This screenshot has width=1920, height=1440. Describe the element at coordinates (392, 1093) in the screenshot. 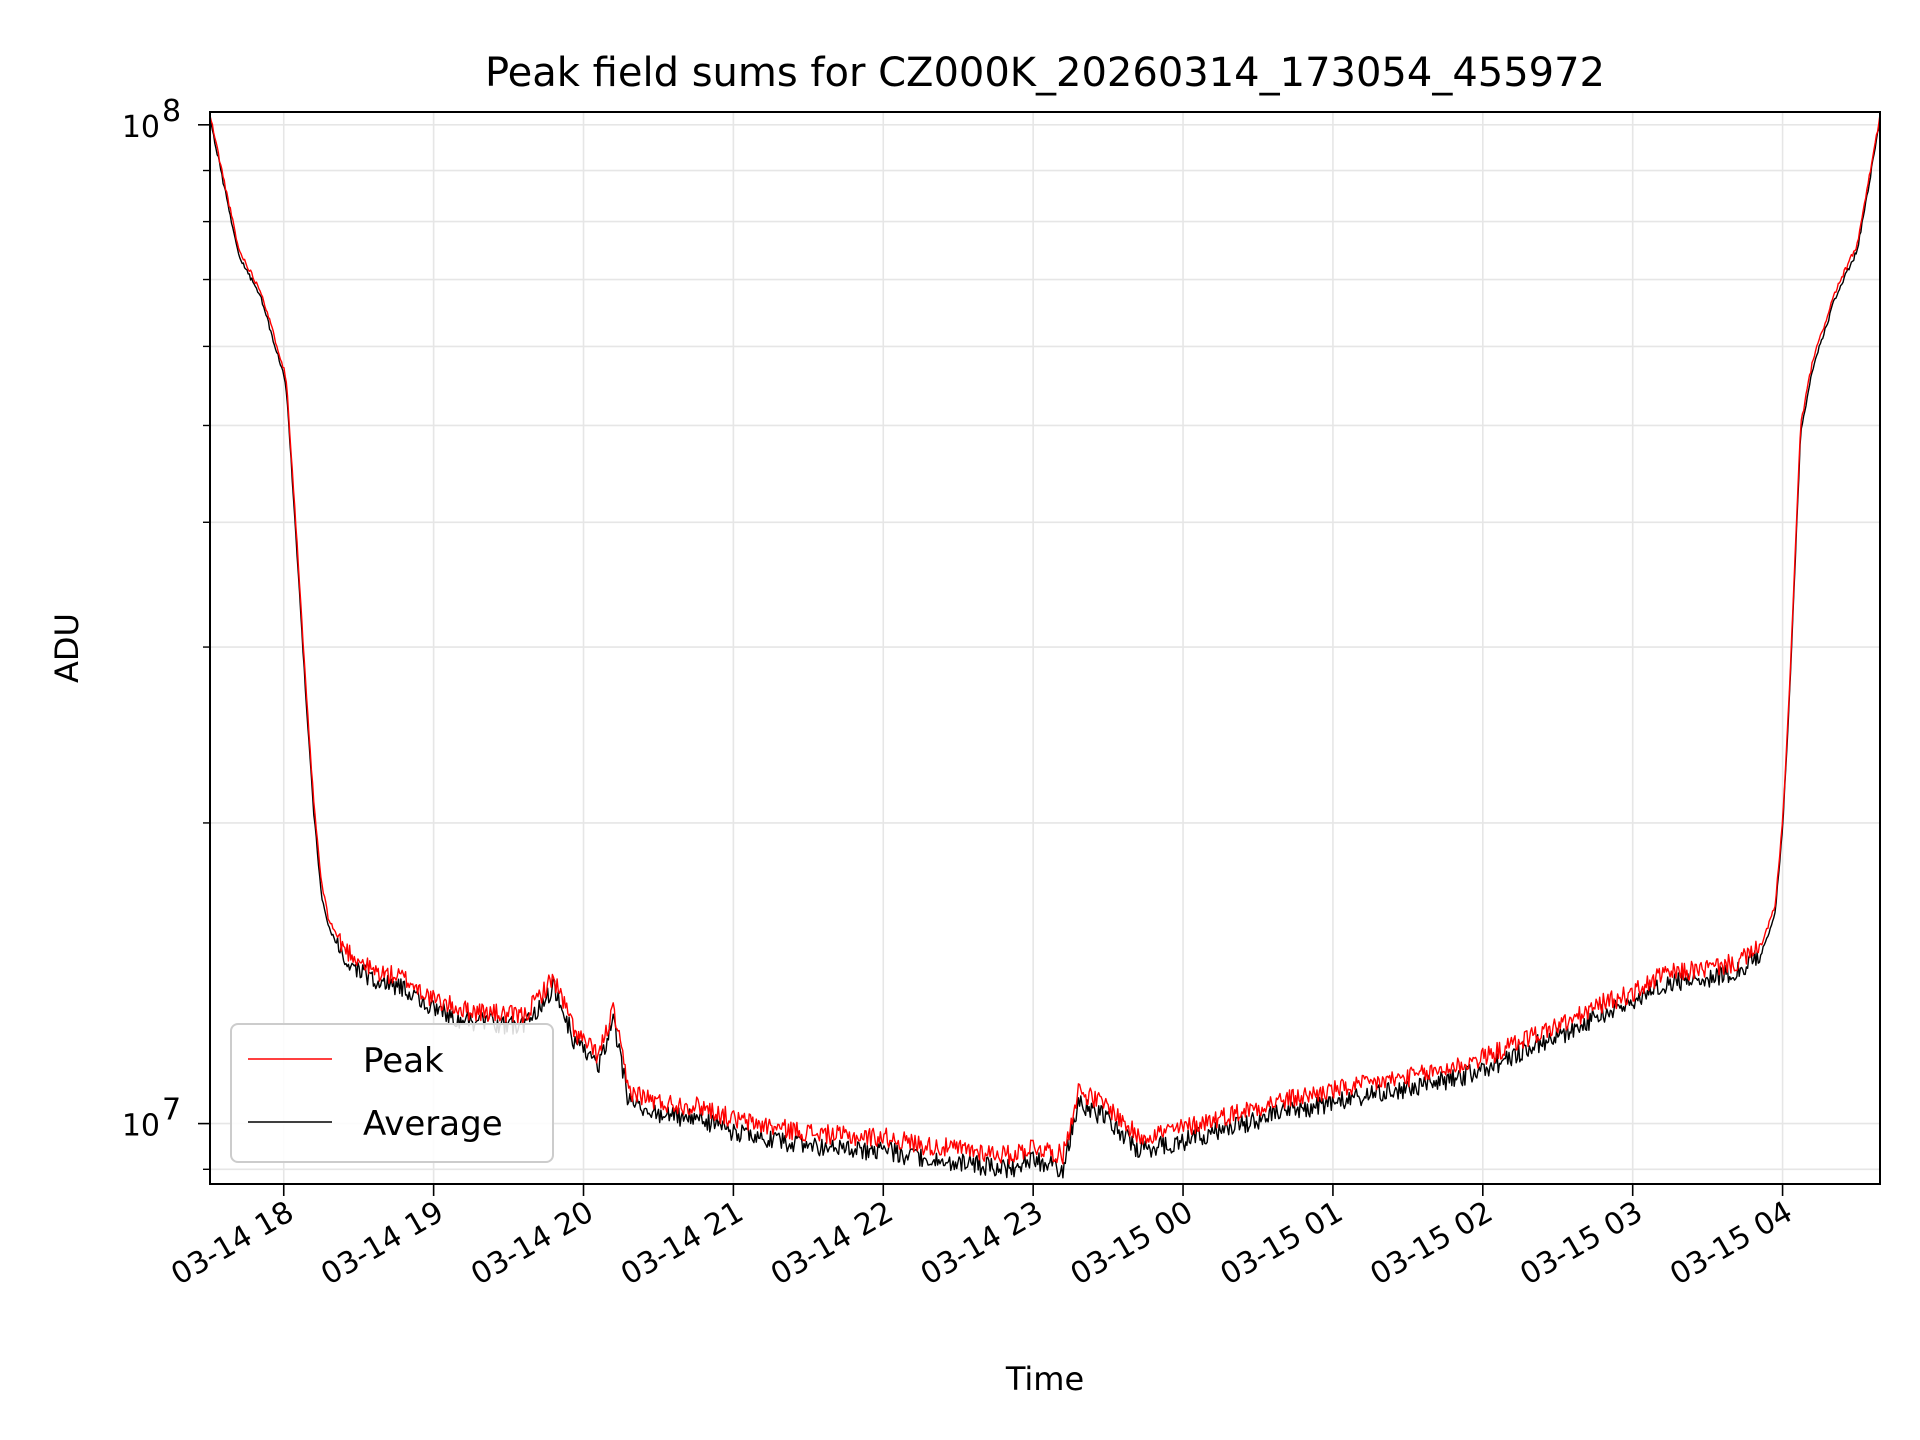

I see `legend: Peak Average` at that location.